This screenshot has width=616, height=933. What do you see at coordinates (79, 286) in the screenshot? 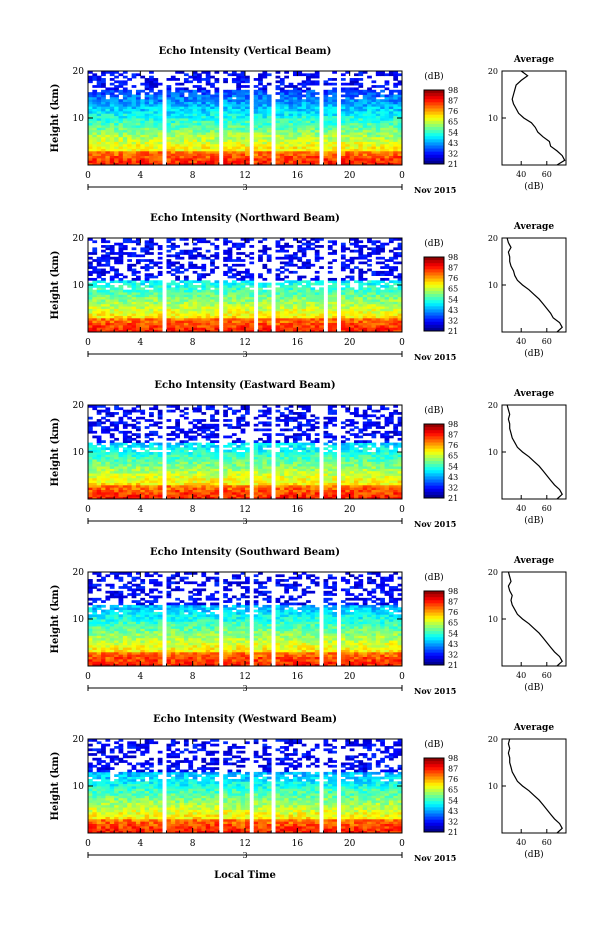
I see `y-tick-label: 10` at bounding box center [79, 286].